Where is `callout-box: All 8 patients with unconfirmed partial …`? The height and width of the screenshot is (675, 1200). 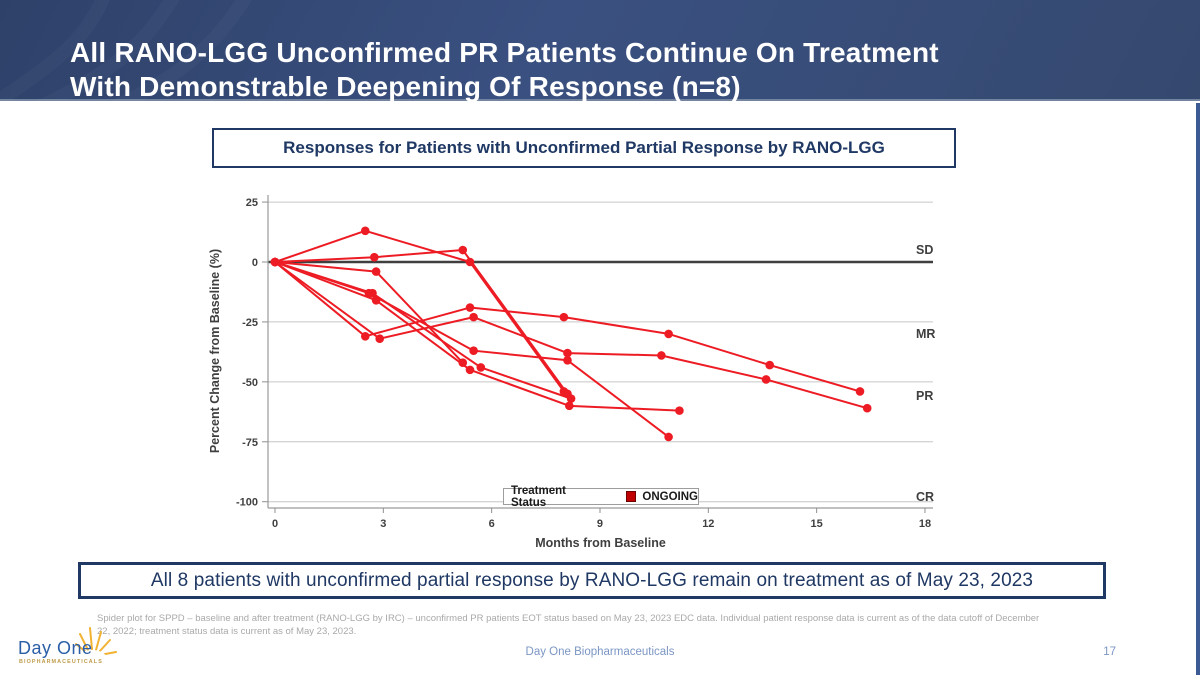
callout-box: All 8 patients with unconfirmed partial … is located at coordinates (592, 580).